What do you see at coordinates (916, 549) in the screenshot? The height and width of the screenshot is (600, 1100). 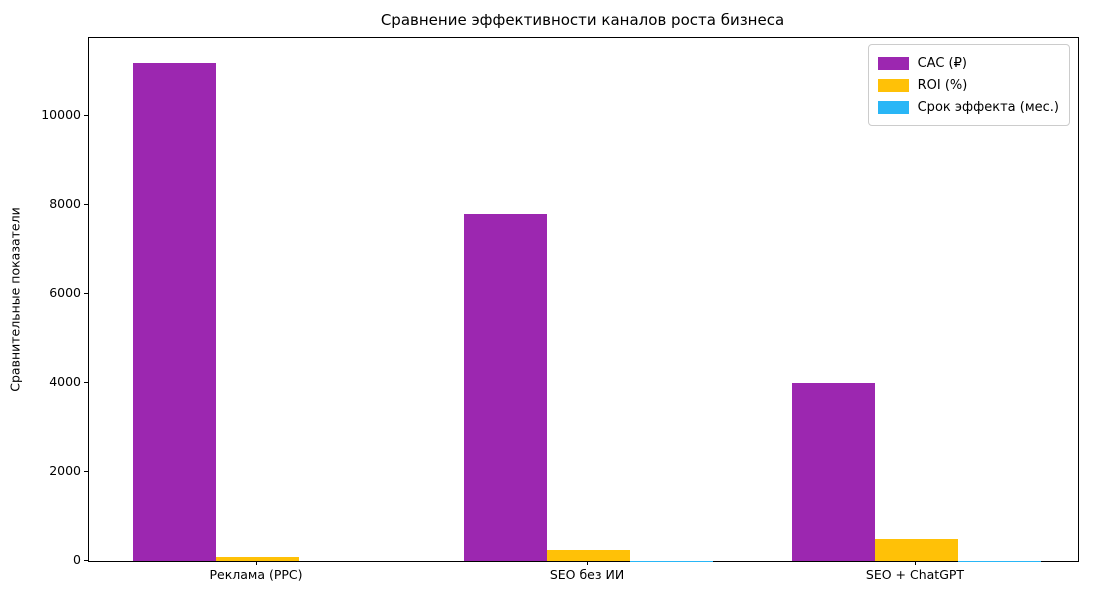 I see `bar-roi-group3` at bounding box center [916, 549].